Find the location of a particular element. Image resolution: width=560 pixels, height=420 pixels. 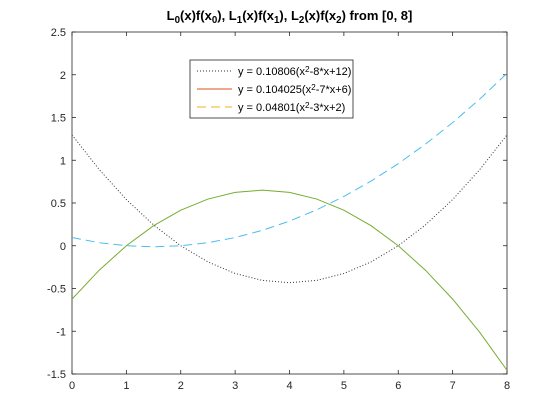

x-tick-label: 3 is located at coordinates (235, 386).